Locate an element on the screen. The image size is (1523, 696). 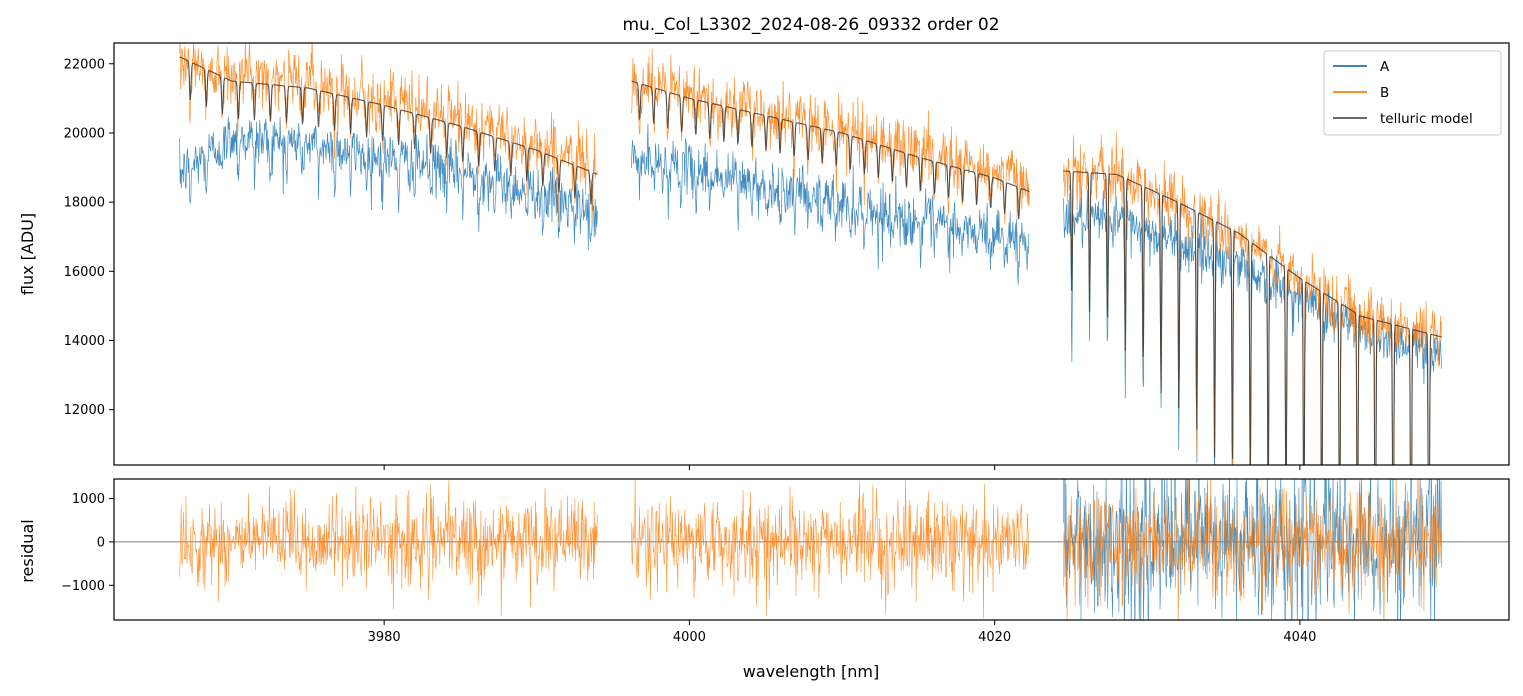
legend-box is located at coordinates (1412, 93).